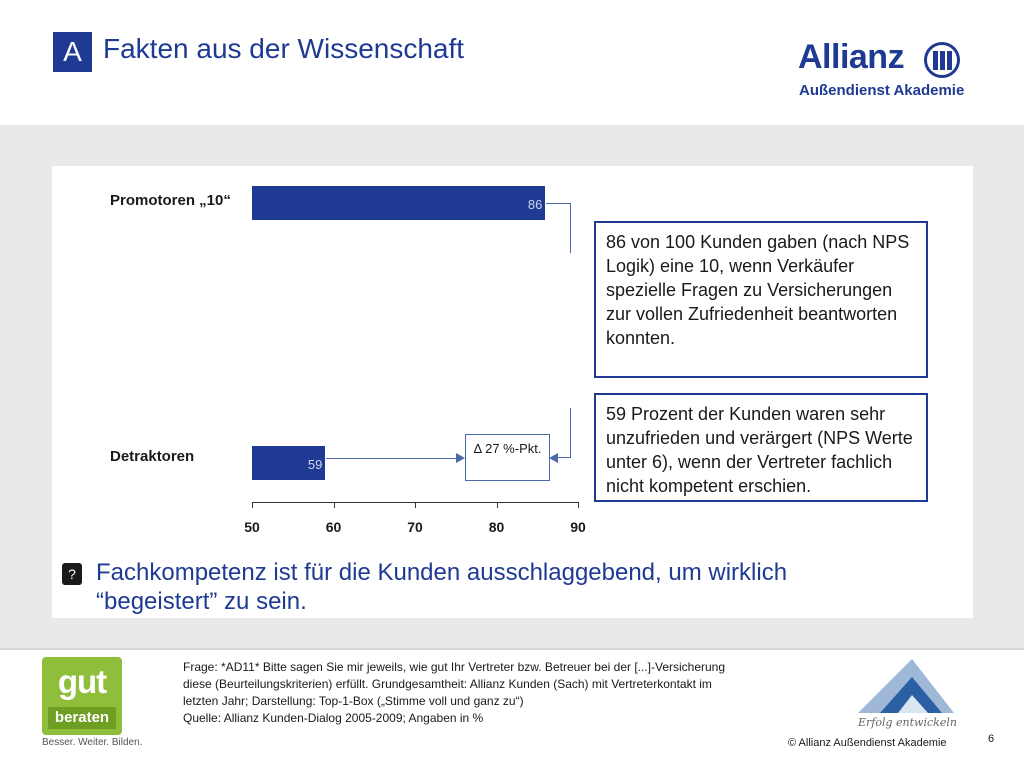  Describe the element at coordinates (907, 722) in the screenshot. I see `akademie-slogan: Erfolg entwickeln` at that location.